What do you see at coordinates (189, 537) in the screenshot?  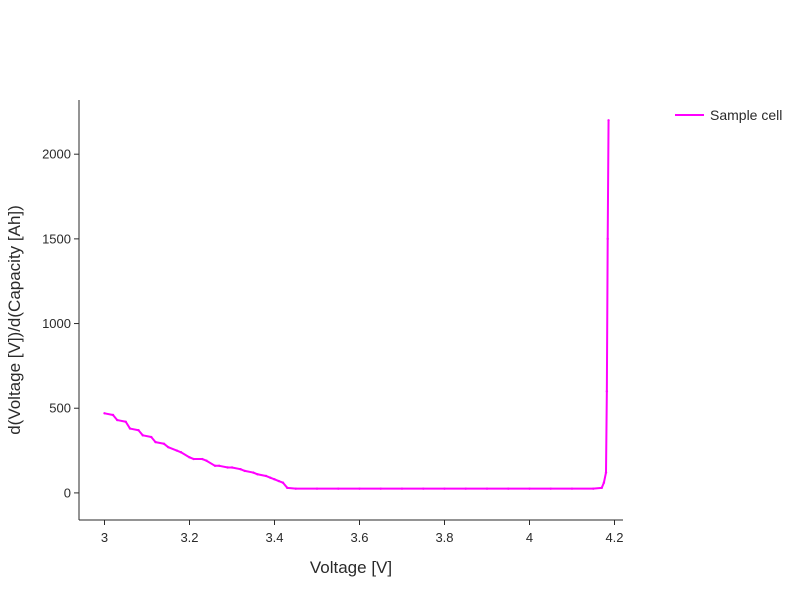 I see `x-tick-label: 3.2` at bounding box center [189, 537].